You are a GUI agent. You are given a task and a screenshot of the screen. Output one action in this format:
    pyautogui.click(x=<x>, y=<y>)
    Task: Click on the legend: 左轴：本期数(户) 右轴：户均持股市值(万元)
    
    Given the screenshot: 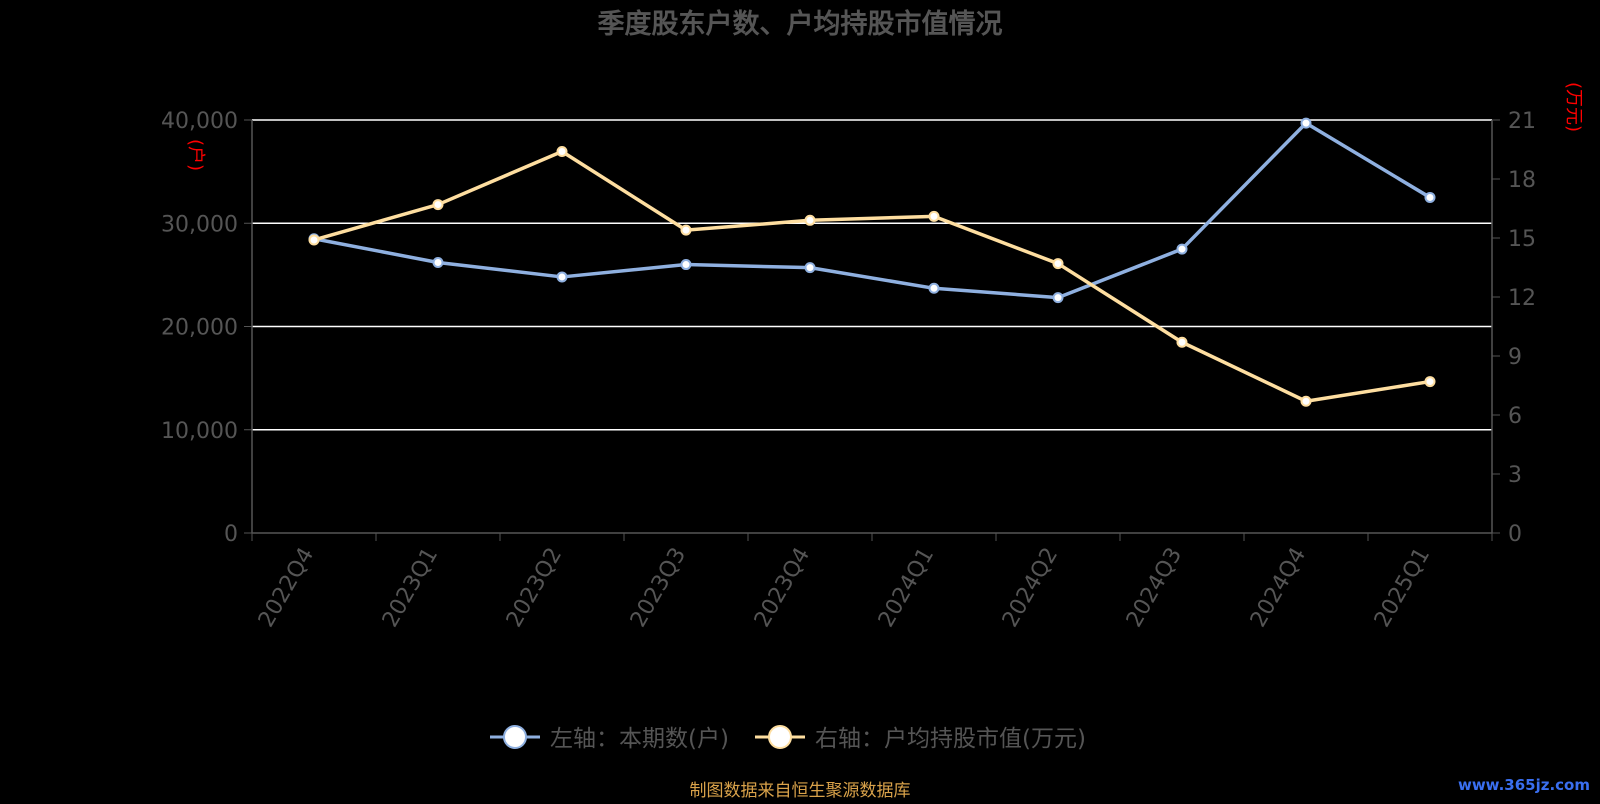 What is the action you would take?
    pyautogui.click(x=788, y=738)
    